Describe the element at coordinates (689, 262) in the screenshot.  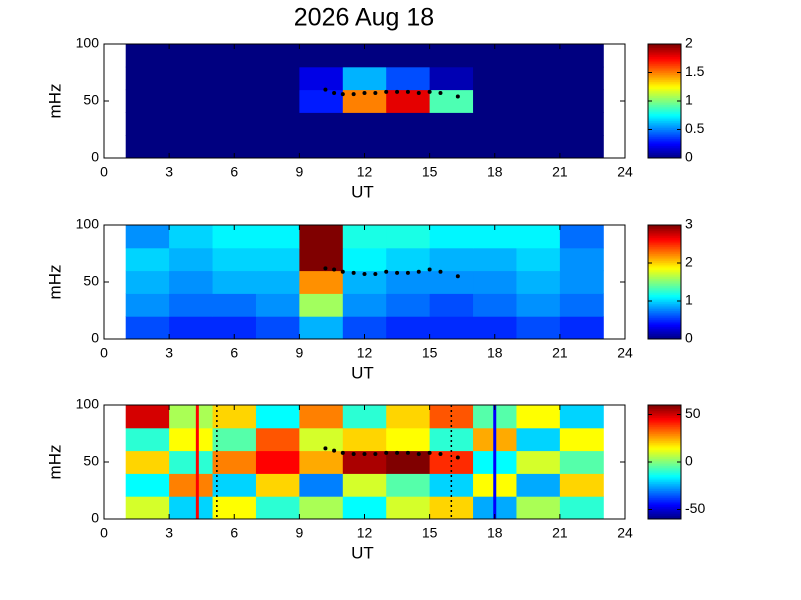
I see `colorbar-tick-label: 2` at that location.